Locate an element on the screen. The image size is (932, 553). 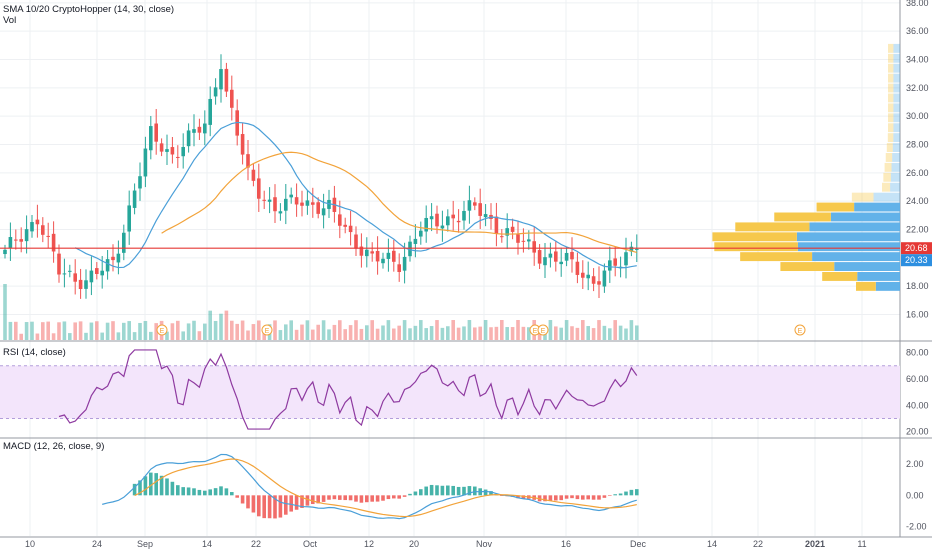
rsi-legend: RSI (14, close) is located at coordinates (34, 352).